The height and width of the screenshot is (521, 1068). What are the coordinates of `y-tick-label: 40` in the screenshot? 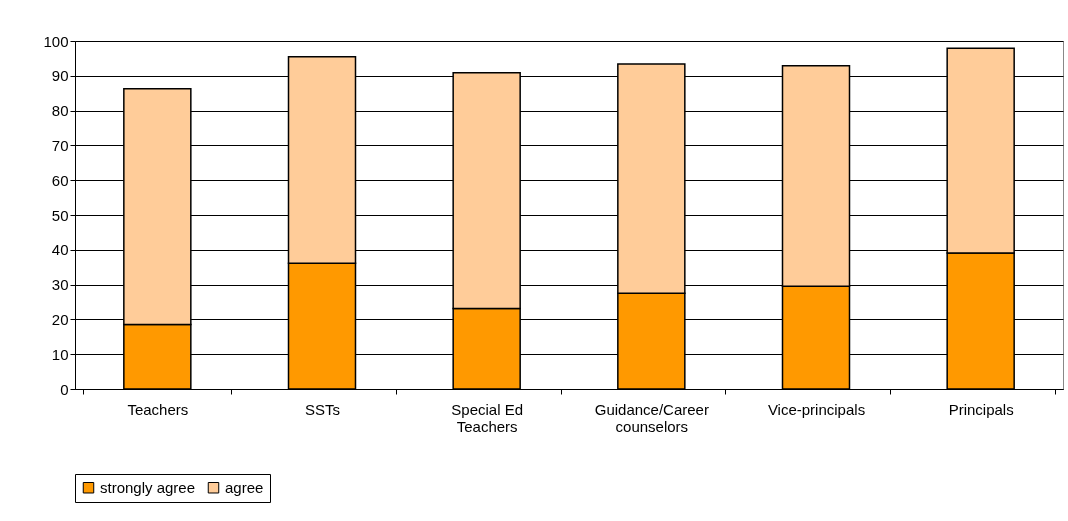 It's located at (60, 250).